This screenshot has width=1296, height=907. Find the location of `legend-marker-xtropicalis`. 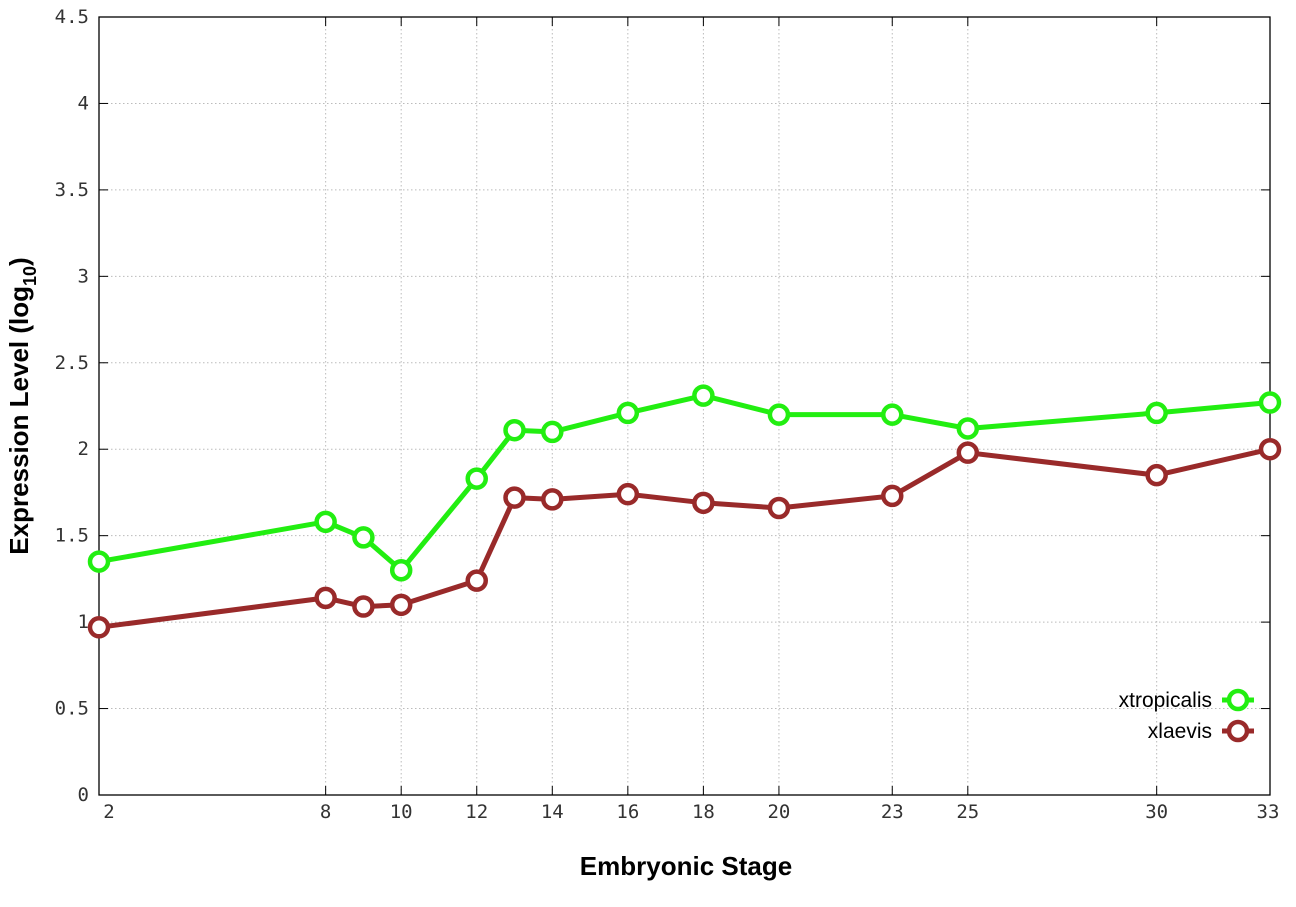

legend-marker-xtropicalis is located at coordinates (1238, 700).